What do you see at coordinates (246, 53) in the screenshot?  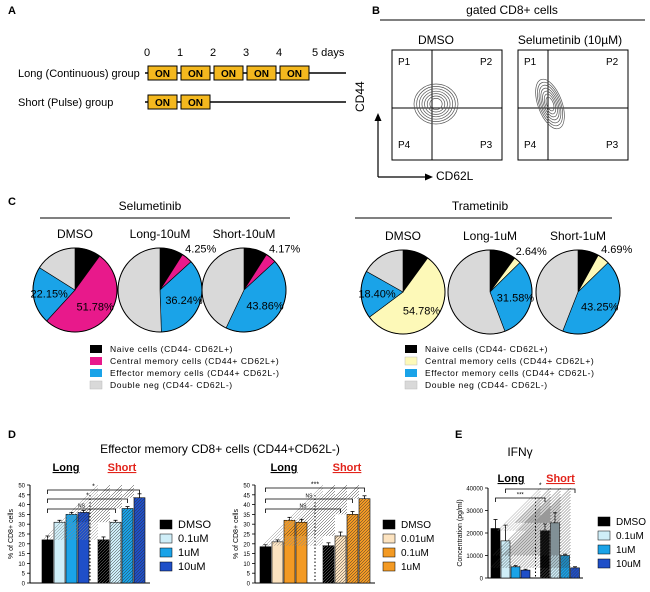 I see `day-tick-label: 3` at bounding box center [246, 53].